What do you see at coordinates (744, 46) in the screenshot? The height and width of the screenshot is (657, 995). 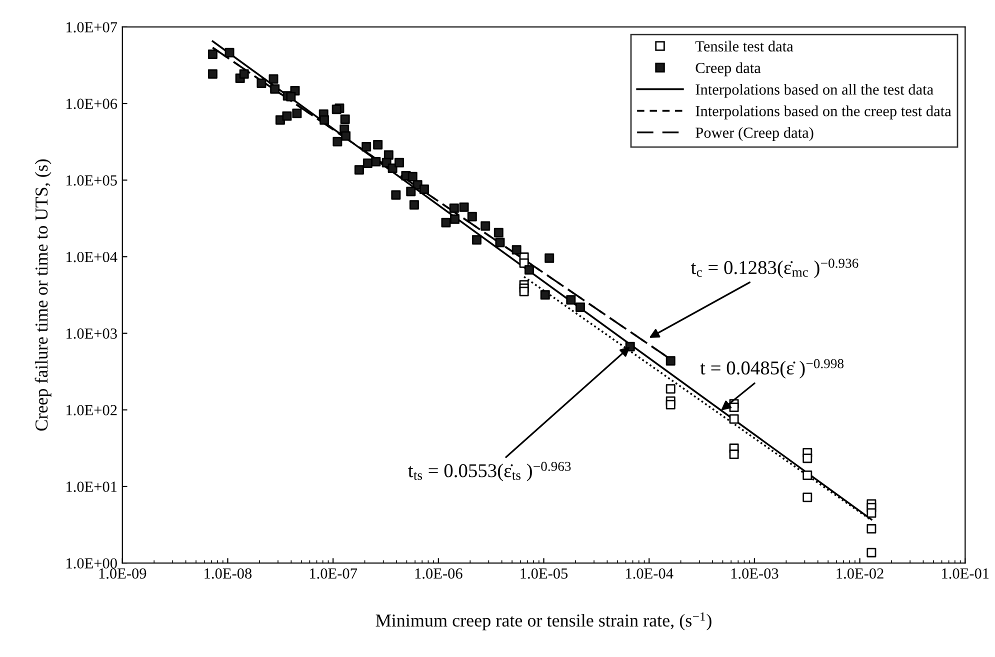 I see `legend-label: Tensile test data` at bounding box center [744, 46].